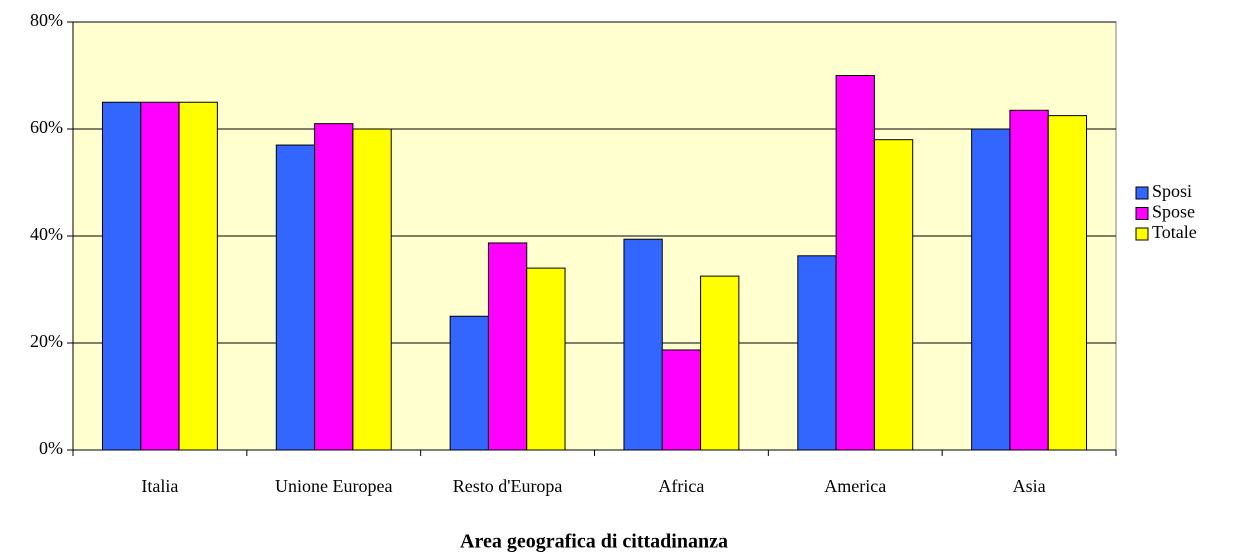  What do you see at coordinates (1173, 212) in the screenshot?
I see `legend-label: Spose` at bounding box center [1173, 212].